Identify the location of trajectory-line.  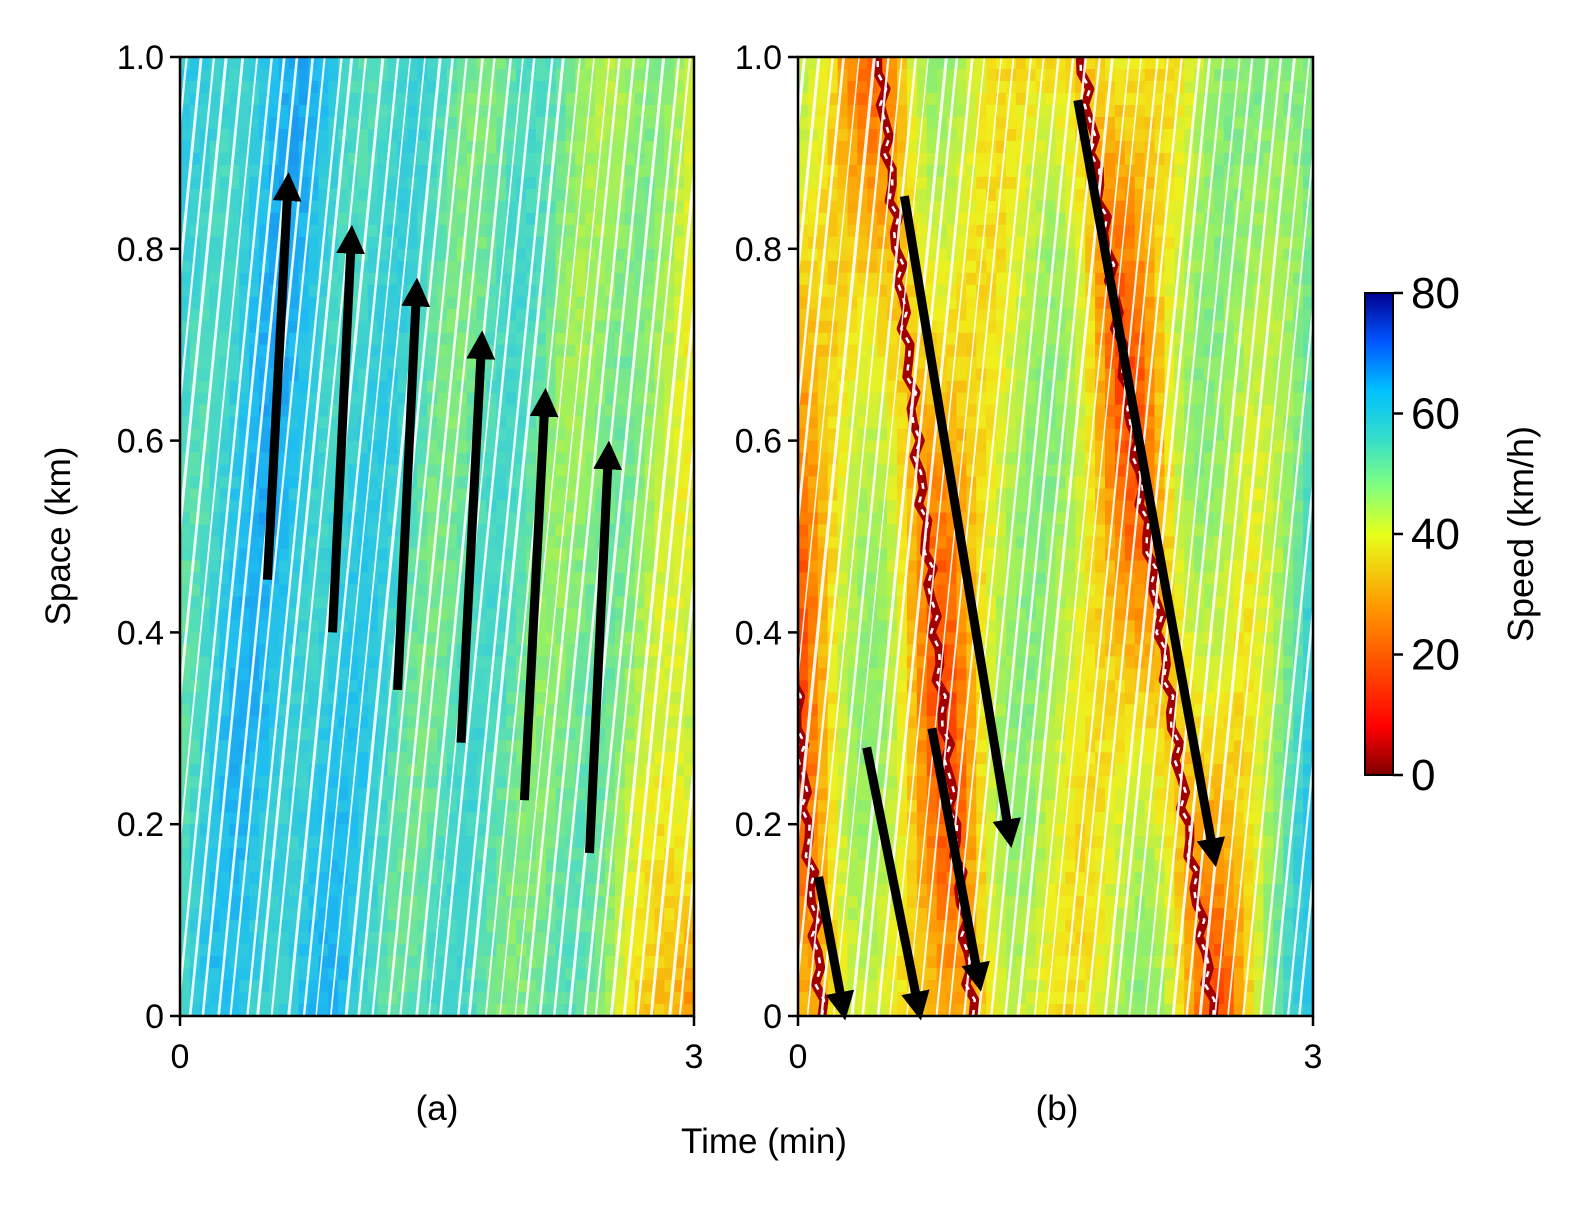
(505, 536).